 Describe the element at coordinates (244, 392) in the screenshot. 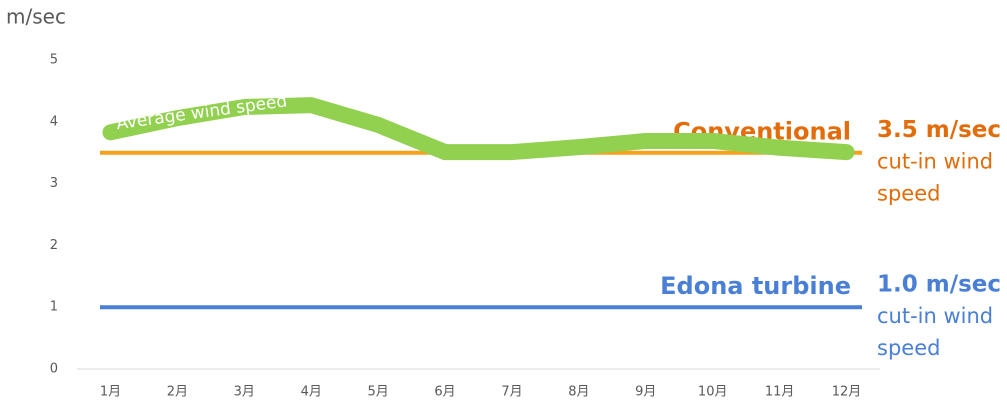

I see `x-tick-label: 3月` at that location.